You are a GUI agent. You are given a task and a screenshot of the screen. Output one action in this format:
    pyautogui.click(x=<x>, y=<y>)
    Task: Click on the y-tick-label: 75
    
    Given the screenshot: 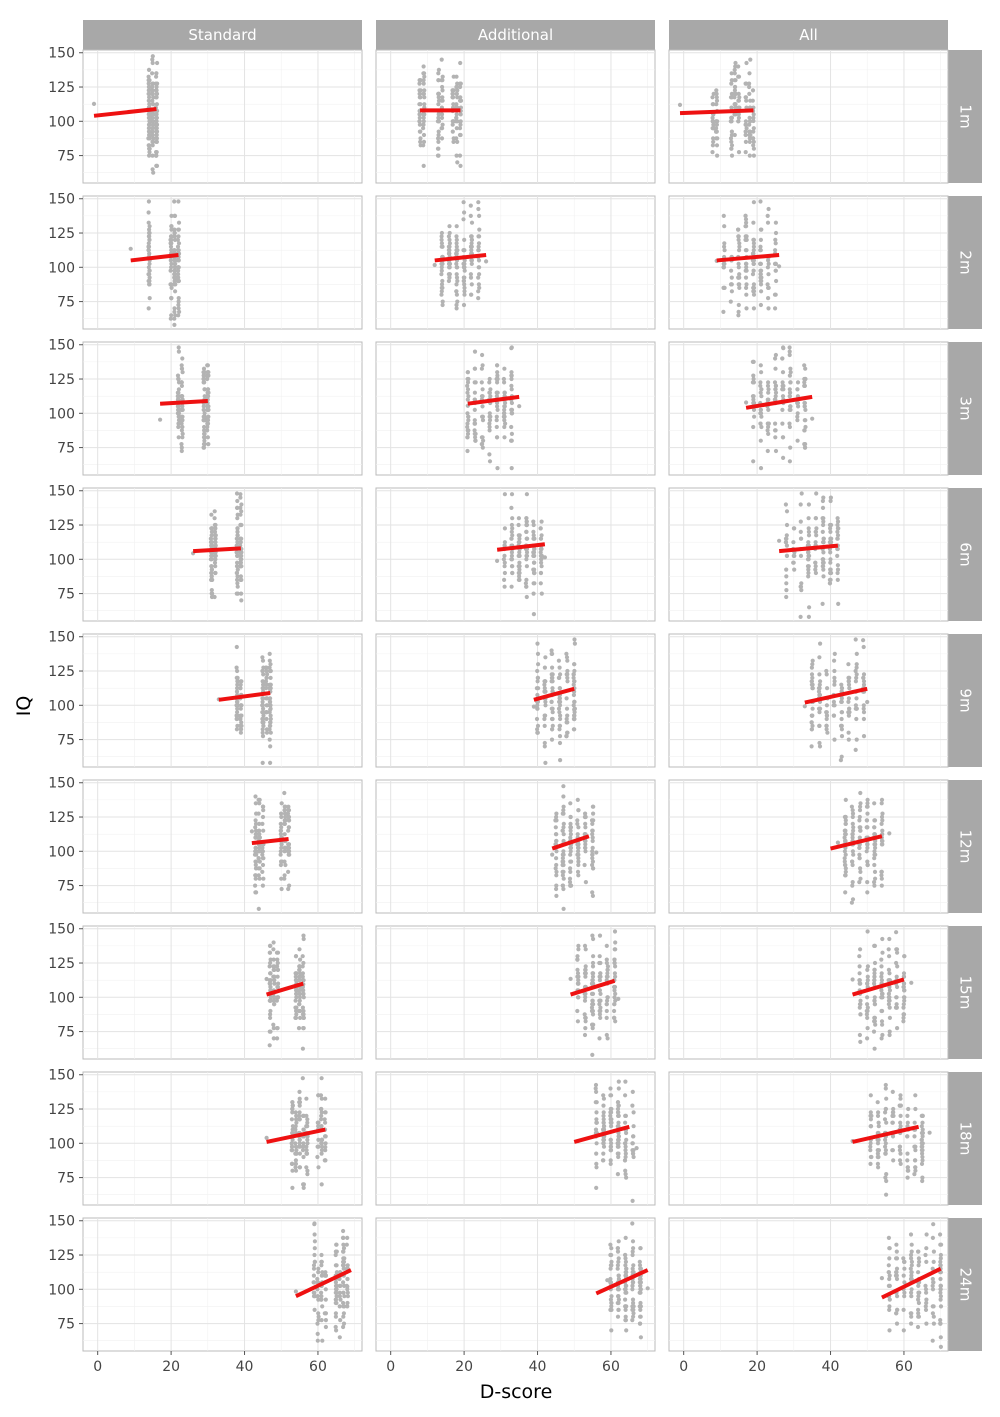 What is the action you would take?
    pyautogui.click(x=66, y=595)
    